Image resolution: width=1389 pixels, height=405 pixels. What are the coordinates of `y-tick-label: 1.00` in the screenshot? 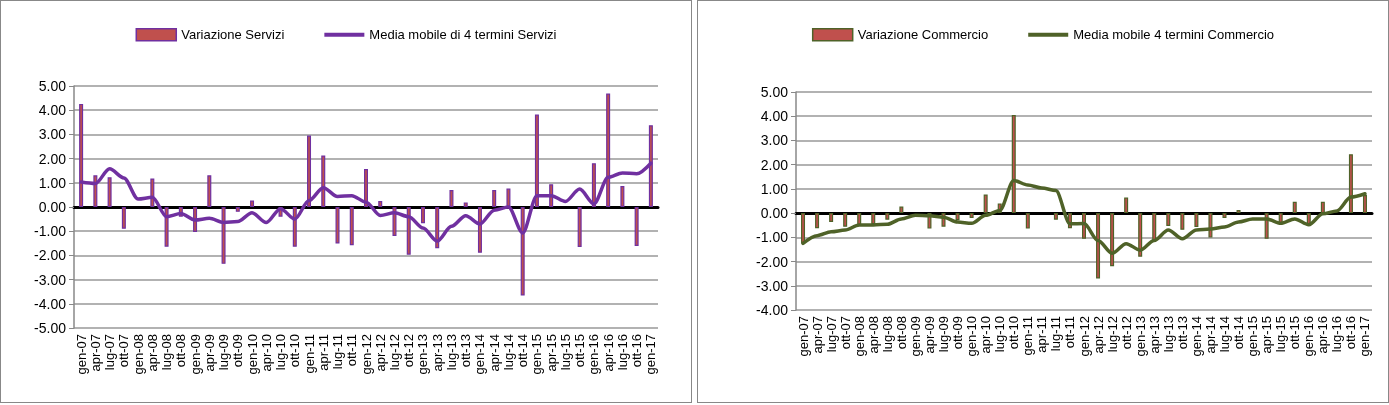 It's located at (774, 188).